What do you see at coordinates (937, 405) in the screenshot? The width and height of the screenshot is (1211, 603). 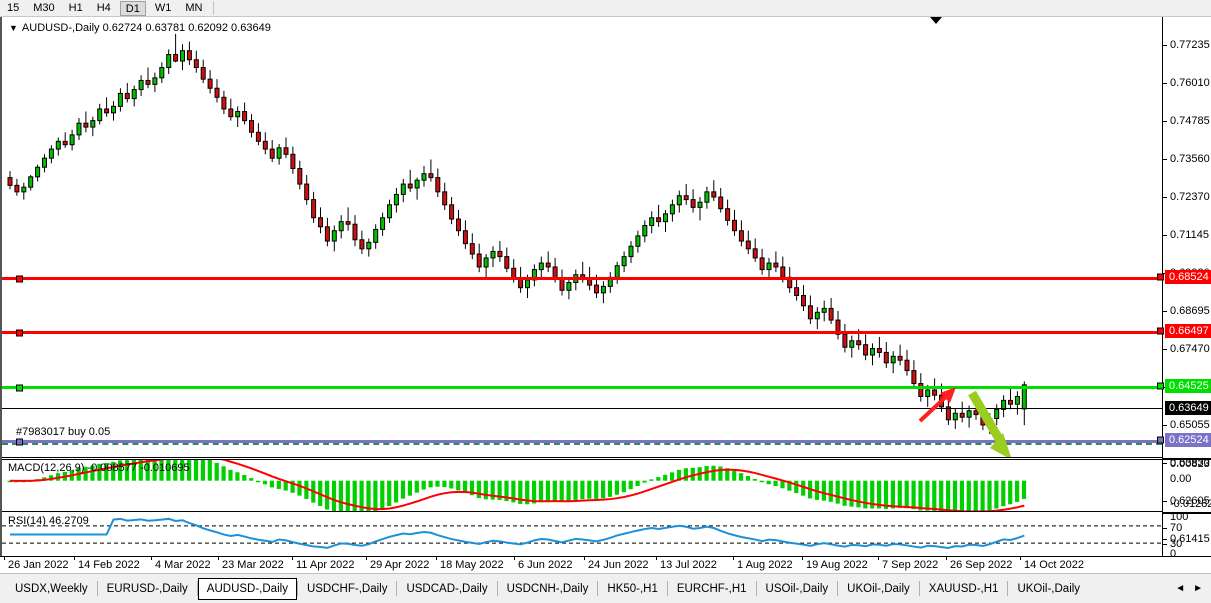 I see `bullish-arrow-icon` at bounding box center [937, 405].